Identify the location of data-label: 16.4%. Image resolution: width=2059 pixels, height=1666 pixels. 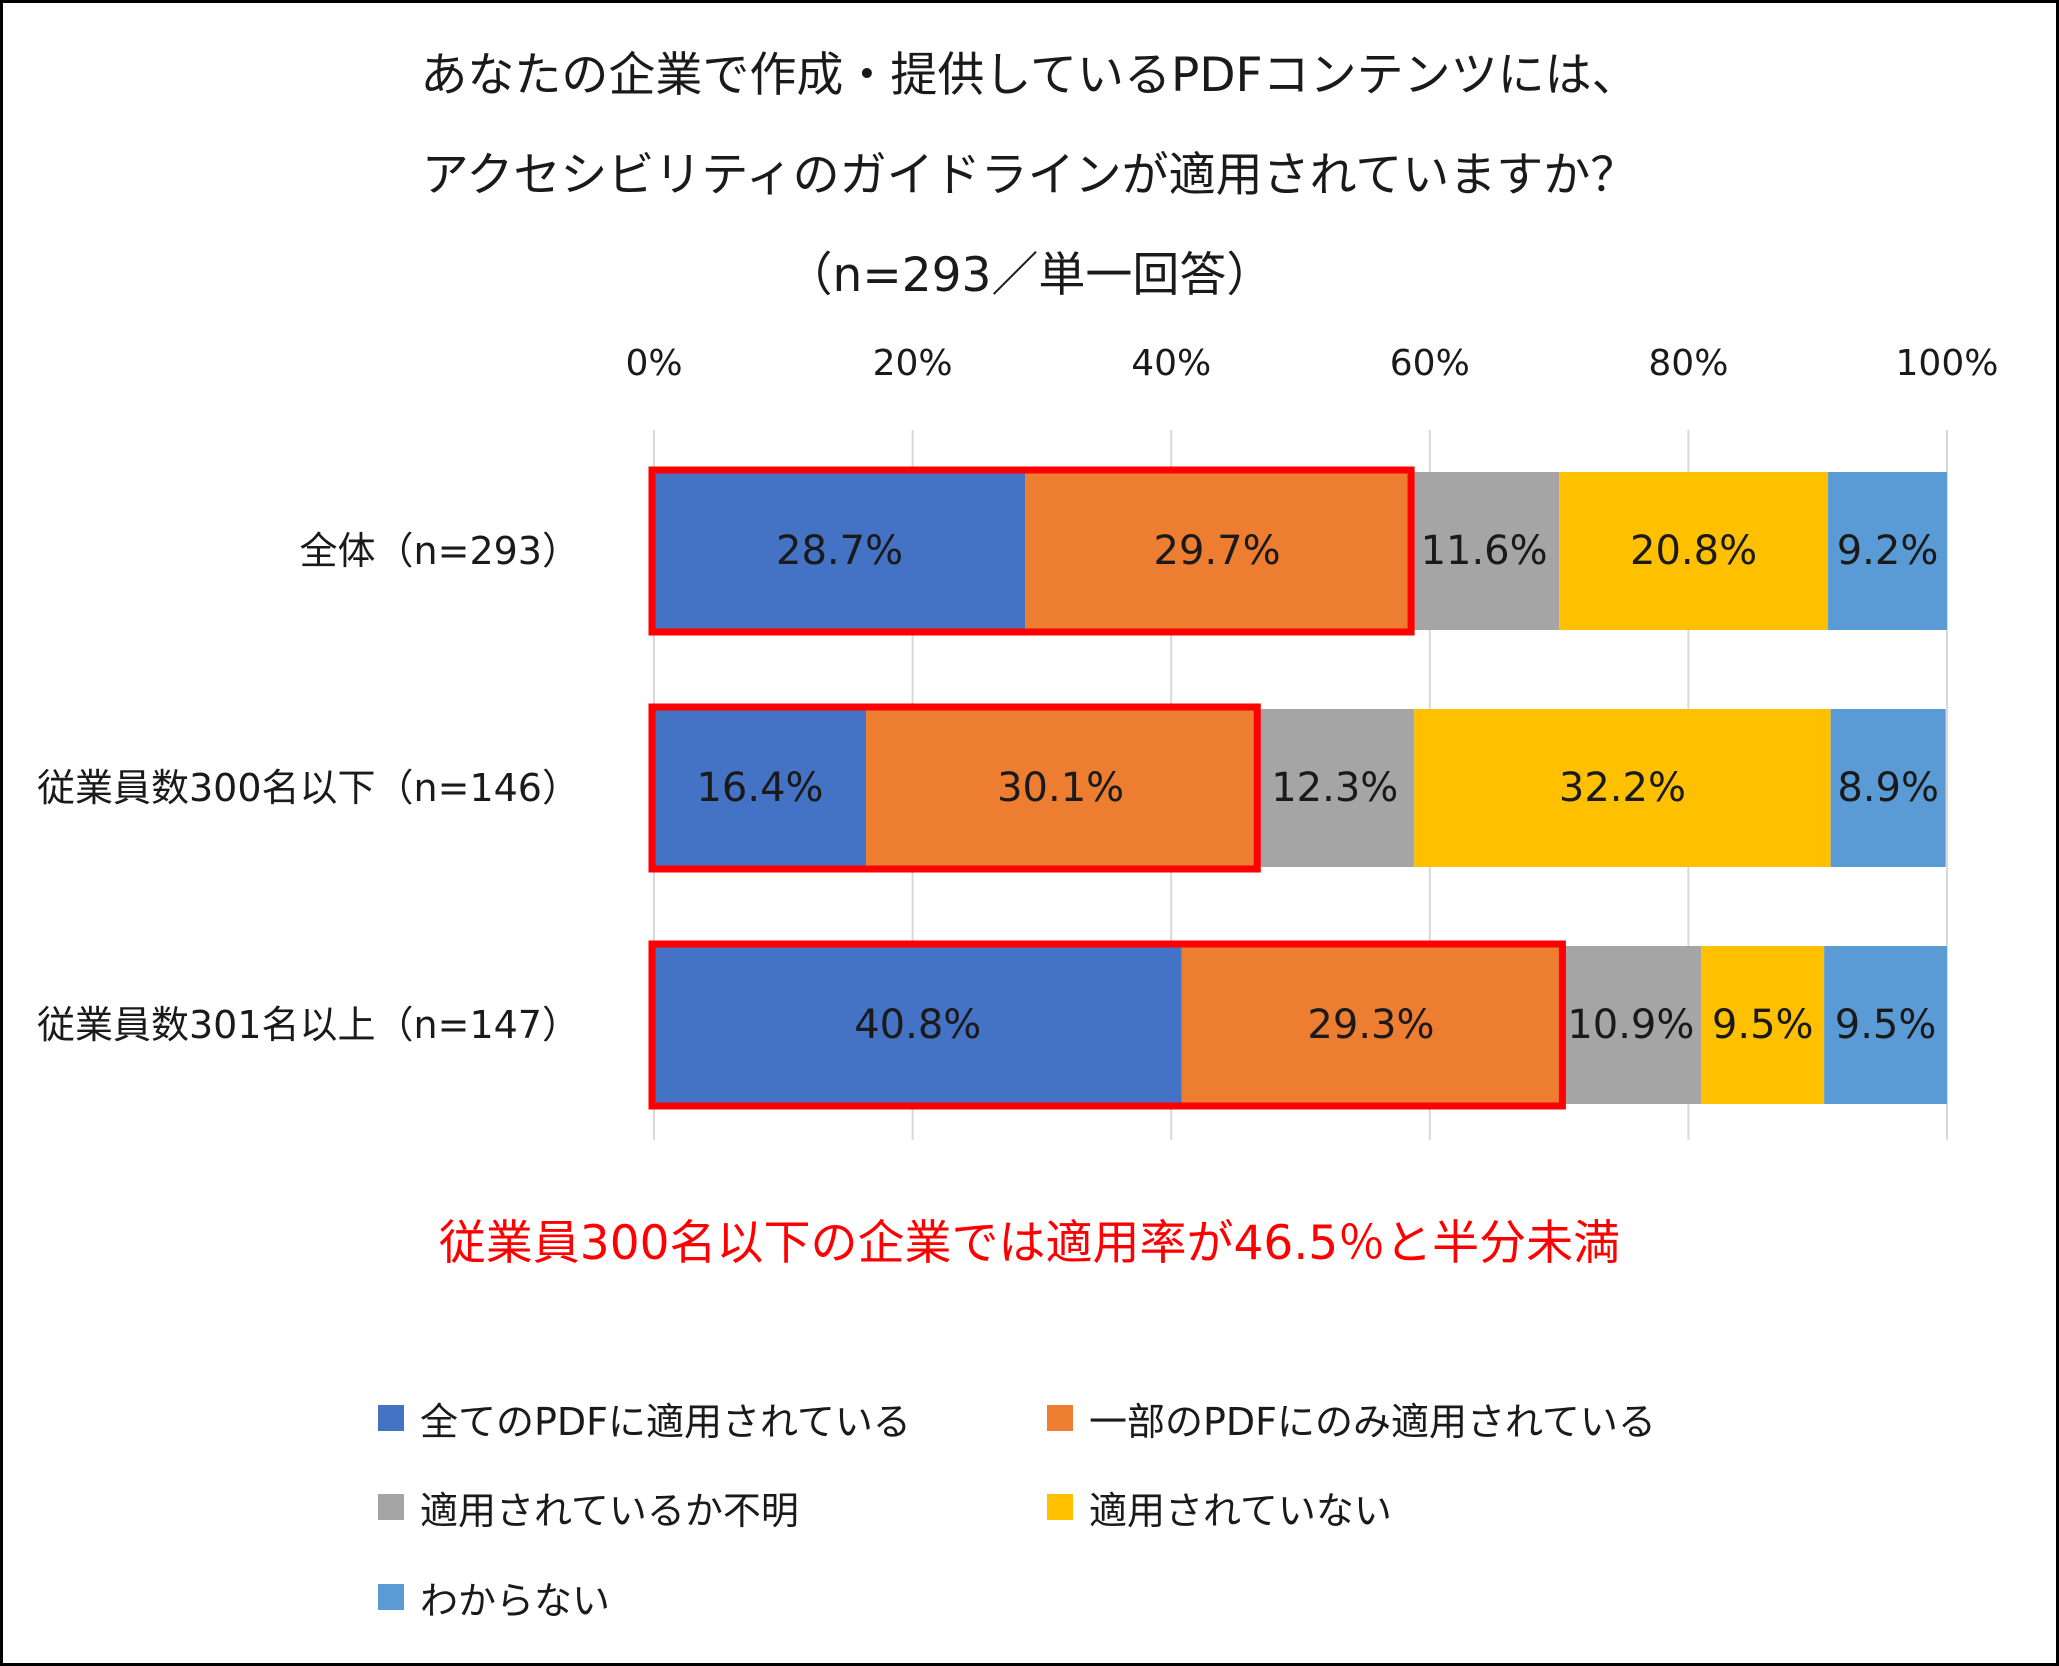
(759, 788).